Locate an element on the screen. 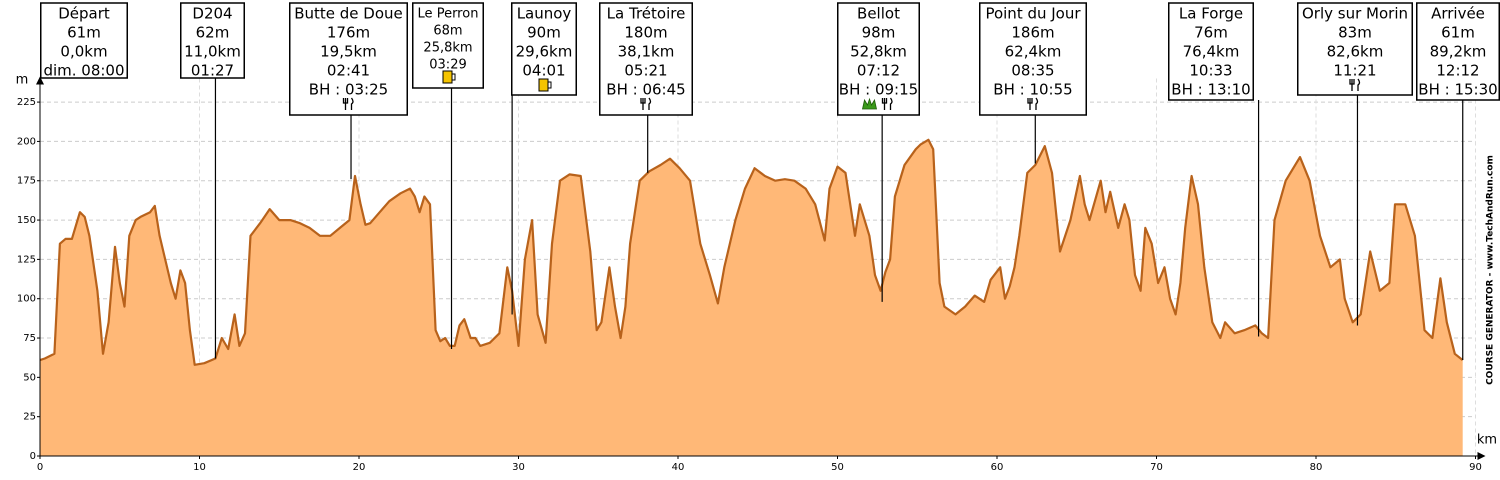 This screenshot has width=1500, height=480. waypoint-km-label: 0,0km is located at coordinates (83, 52).